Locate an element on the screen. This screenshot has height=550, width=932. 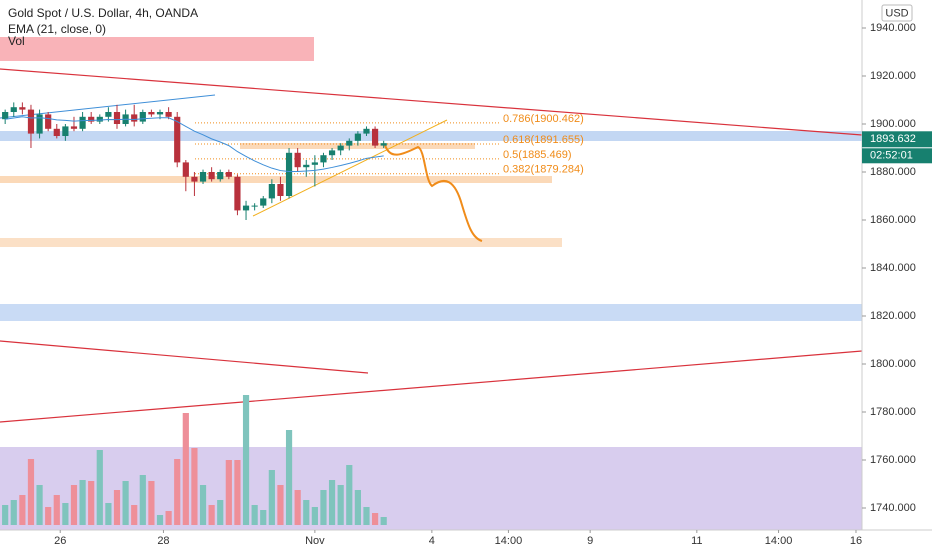
fib-label: 0.382(1879.284) is located at coordinates (543, 170).